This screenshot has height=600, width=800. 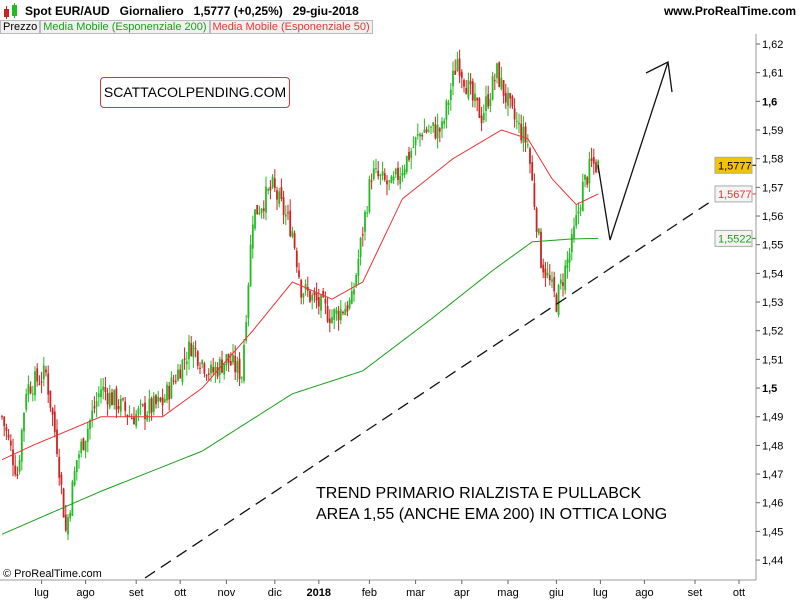 I want to click on legend-ema200: Media Mobile (Esponenziale 200), so click(x=125, y=27).